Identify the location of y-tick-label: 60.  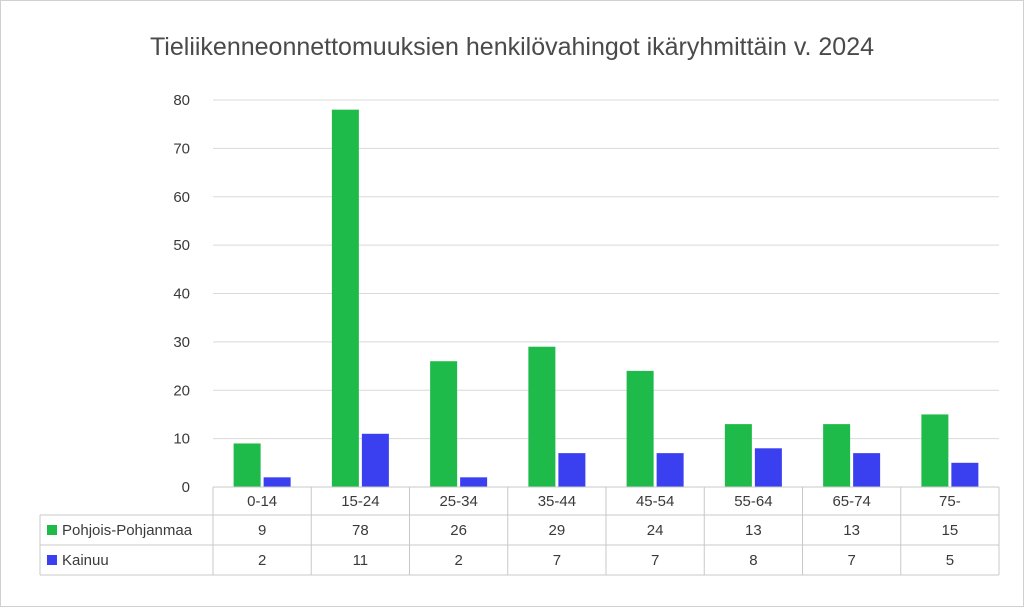
(181, 197).